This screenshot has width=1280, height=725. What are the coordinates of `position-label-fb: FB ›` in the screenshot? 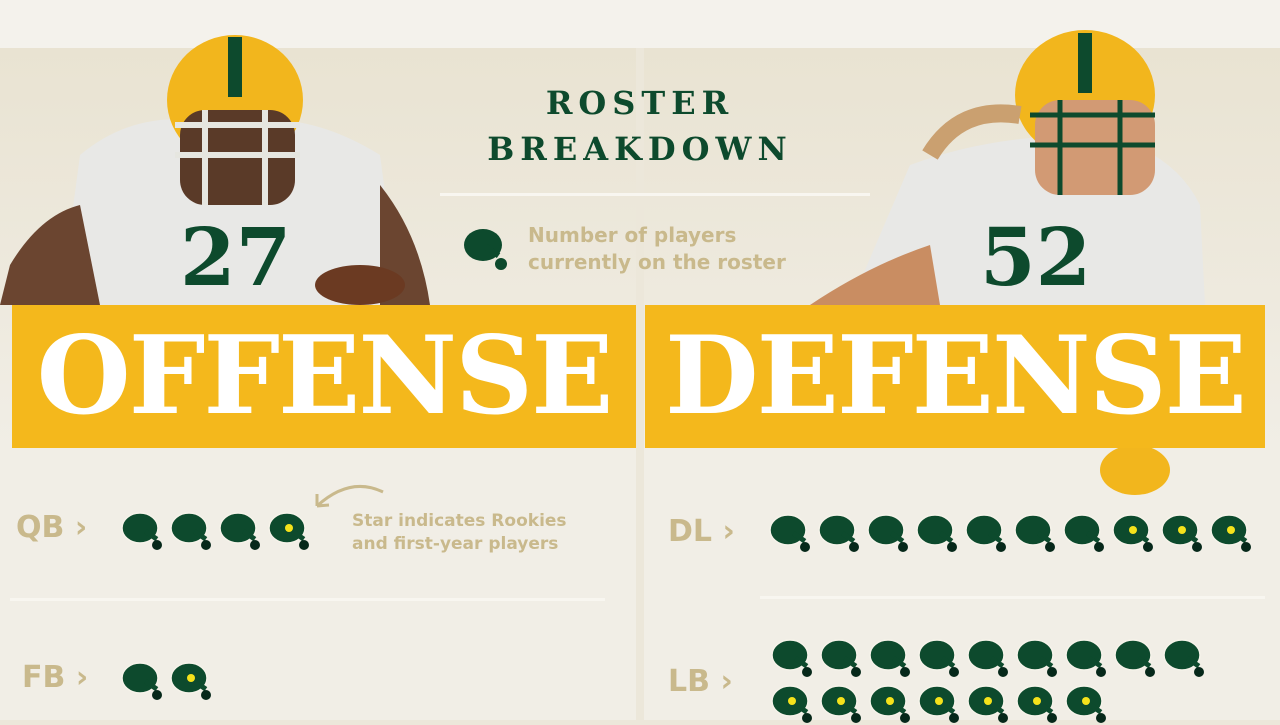 It's located at (55, 677).